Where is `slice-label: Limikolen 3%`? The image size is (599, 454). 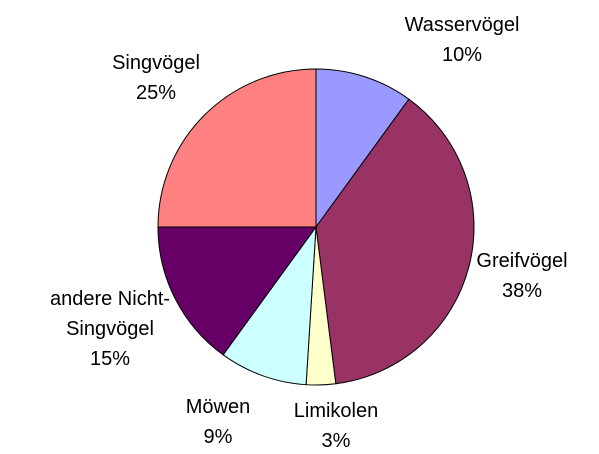 slice-label: Limikolen 3% is located at coordinates (336, 425).